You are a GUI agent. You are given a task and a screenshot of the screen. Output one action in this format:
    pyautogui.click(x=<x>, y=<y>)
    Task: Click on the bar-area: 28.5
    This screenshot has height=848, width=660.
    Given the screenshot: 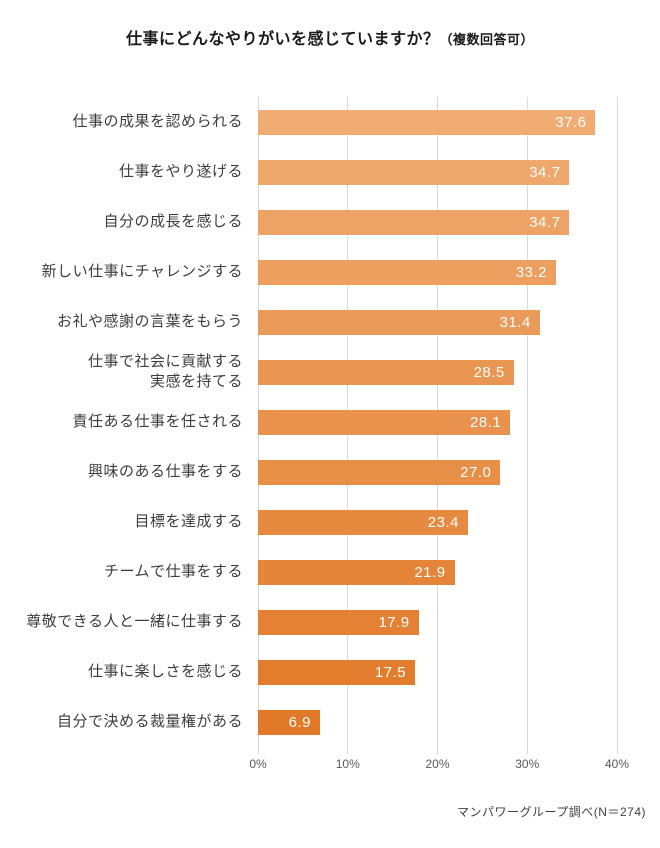 What is the action you would take?
    pyautogui.click(x=437, y=372)
    